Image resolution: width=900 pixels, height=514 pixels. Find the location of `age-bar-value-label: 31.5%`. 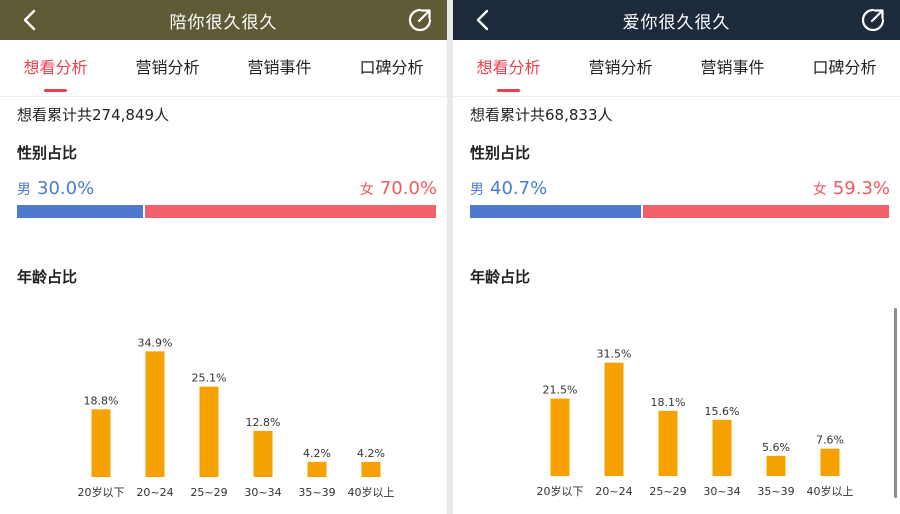

age-bar-value-label: 31.5% is located at coordinates (614, 354).